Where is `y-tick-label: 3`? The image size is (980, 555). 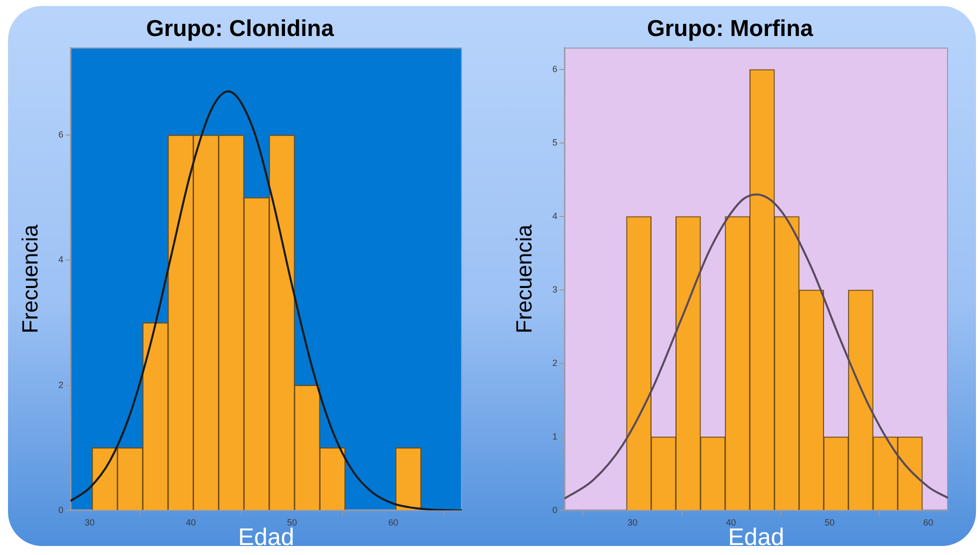 y-tick-label: 3 is located at coordinates (555, 289).